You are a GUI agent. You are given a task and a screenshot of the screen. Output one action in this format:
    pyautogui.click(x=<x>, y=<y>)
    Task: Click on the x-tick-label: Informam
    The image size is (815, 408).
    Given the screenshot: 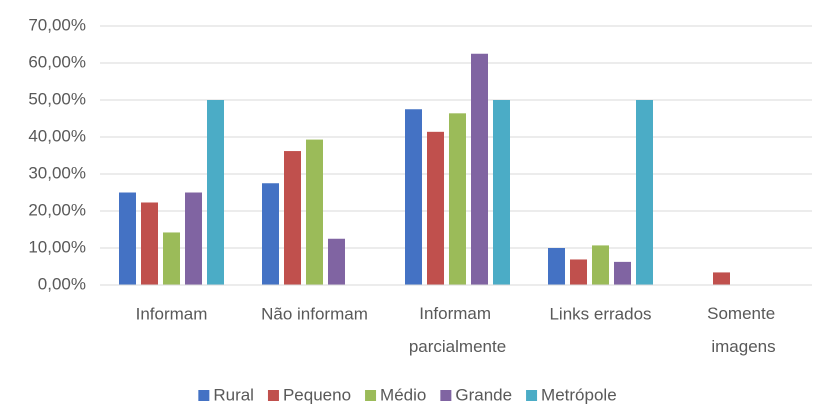 What is the action you would take?
    pyautogui.click(x=172, y=313)
    